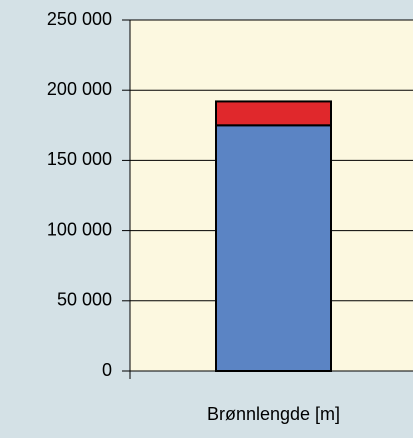 The height and width of the screenshot is (438, 413). I want to click on y-tick-label: 200 000, so click(79, 89).